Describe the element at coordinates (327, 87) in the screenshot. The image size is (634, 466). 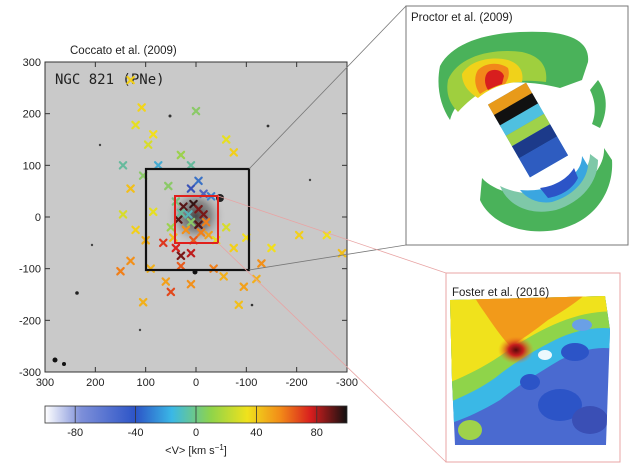
I see `proctor-connector-top` at that location.